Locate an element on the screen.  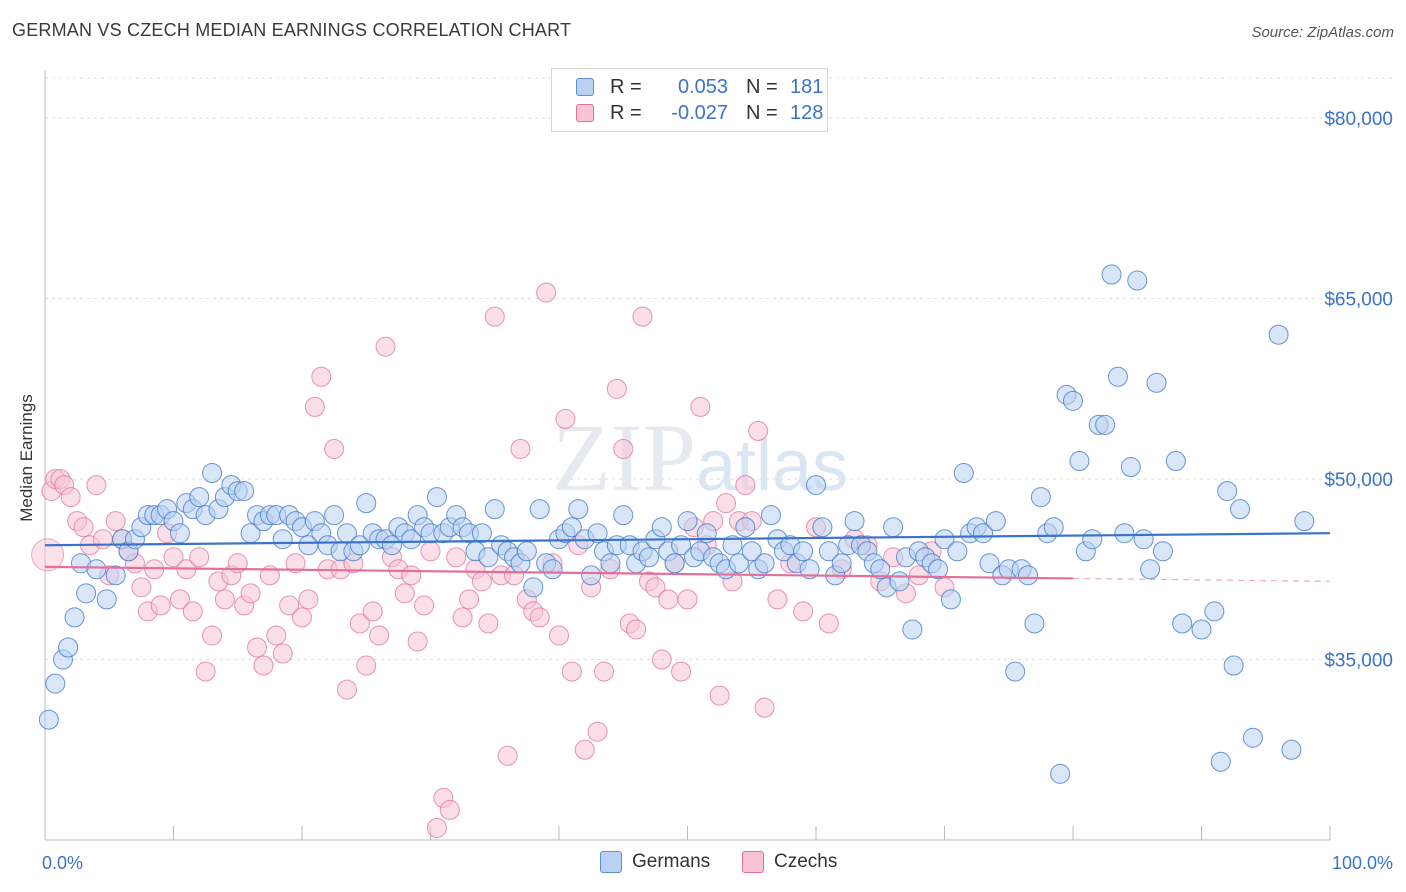
czech-trend-extension is located at coordinates (1201, 579).